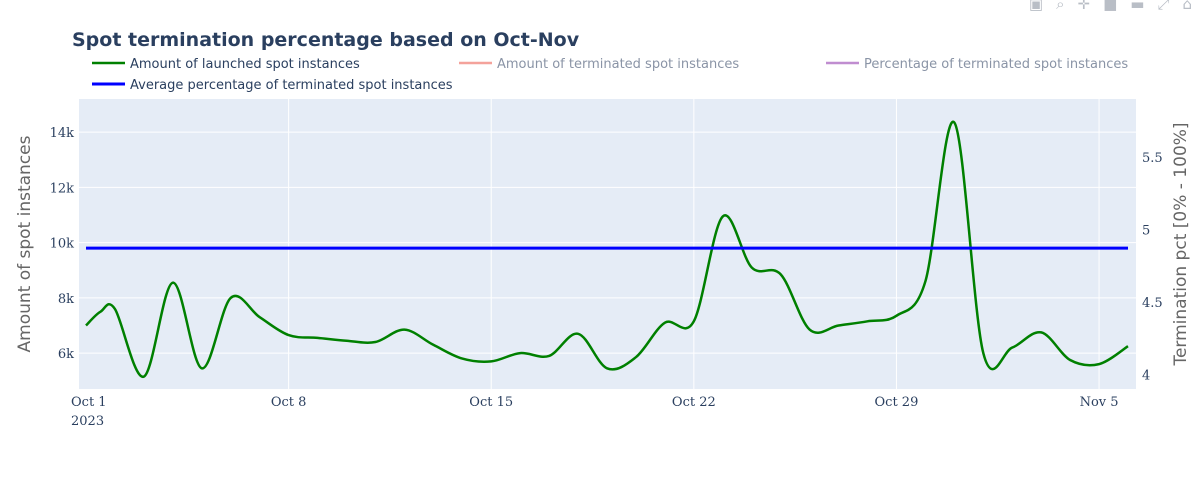  Describe the element at coordinates (897, 402) in the screenshot. I see `x-tick-label: Oct 29` at that location.